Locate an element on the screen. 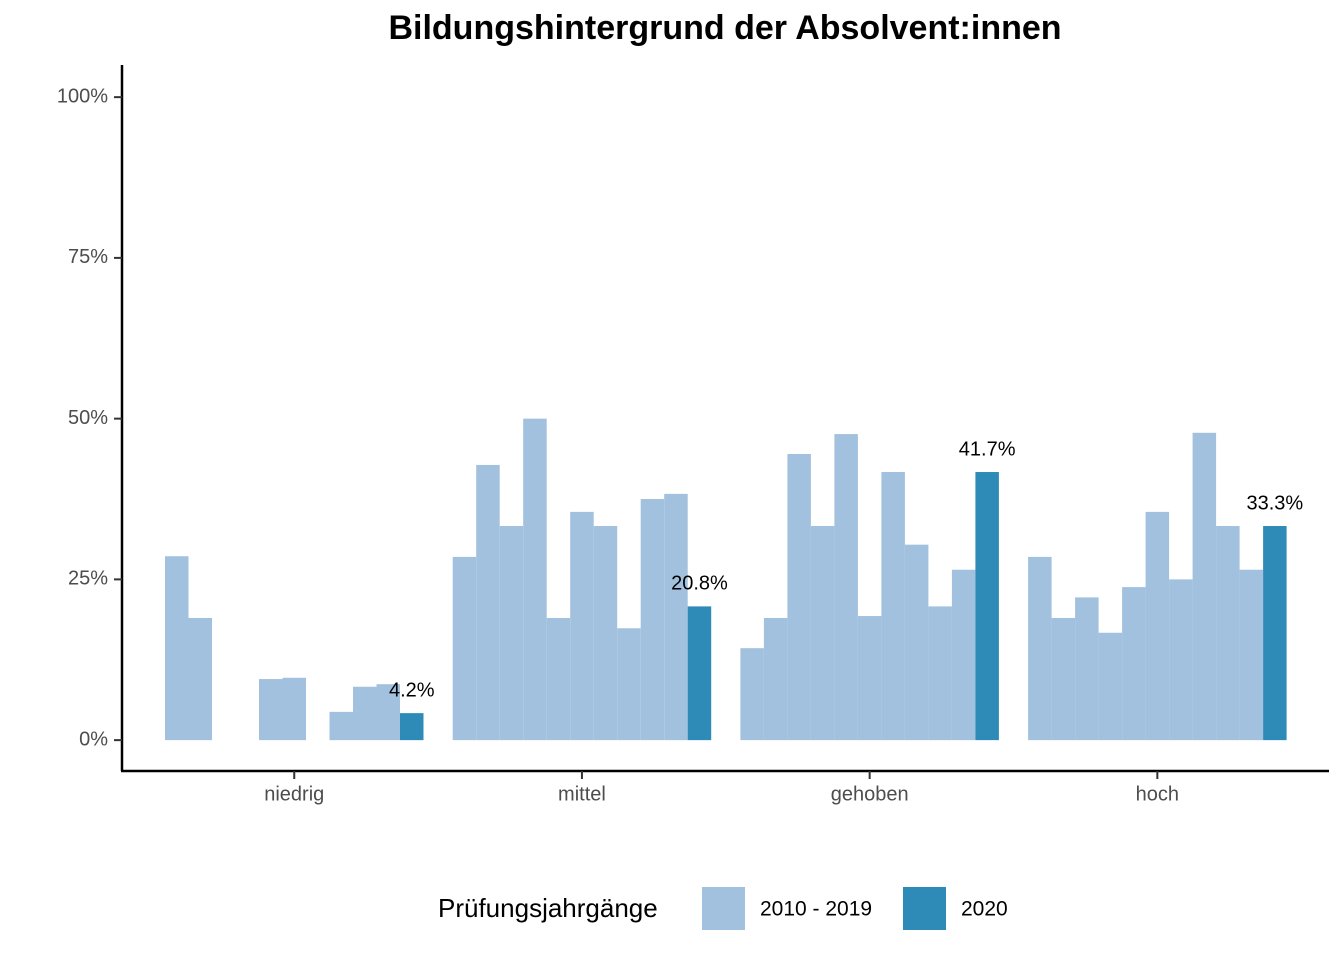 This screenshot has height=960, width=1344. data-label: 4.2% is located at coordinates (412, 690).